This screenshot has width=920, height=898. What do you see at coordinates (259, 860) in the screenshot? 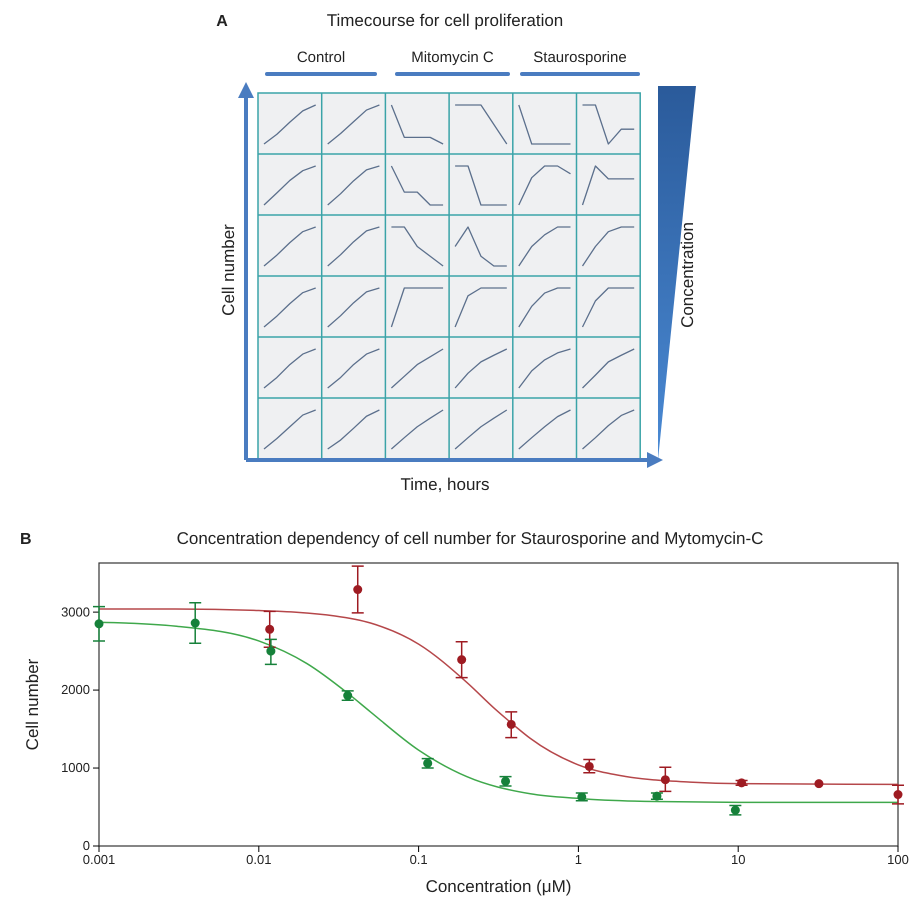
I see `x-tick-label: 0.01` at bounding box center [259, 860].